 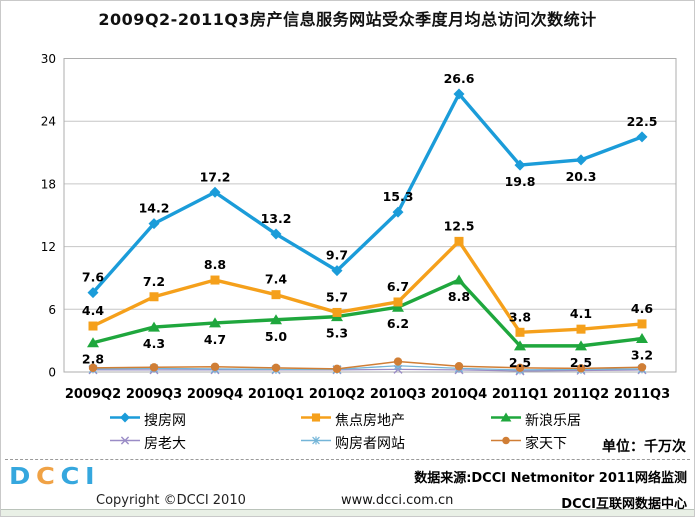 What do you see at coordinates (370, 420) in the screenshot?
I see `legend-label: 焦点房地产` at bounding box center [370, 420].